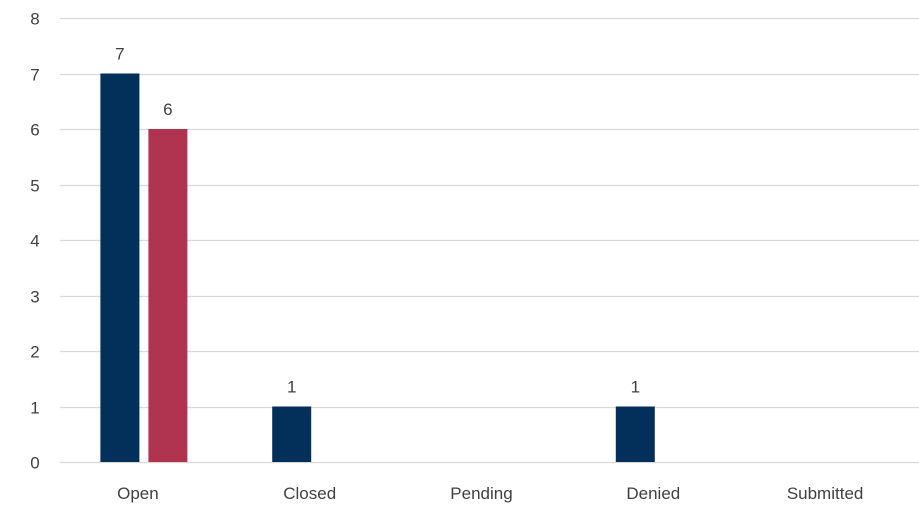 This screenshot has height=512, width=919. I want to click on y-tick-label: 8, so click(34, 19).